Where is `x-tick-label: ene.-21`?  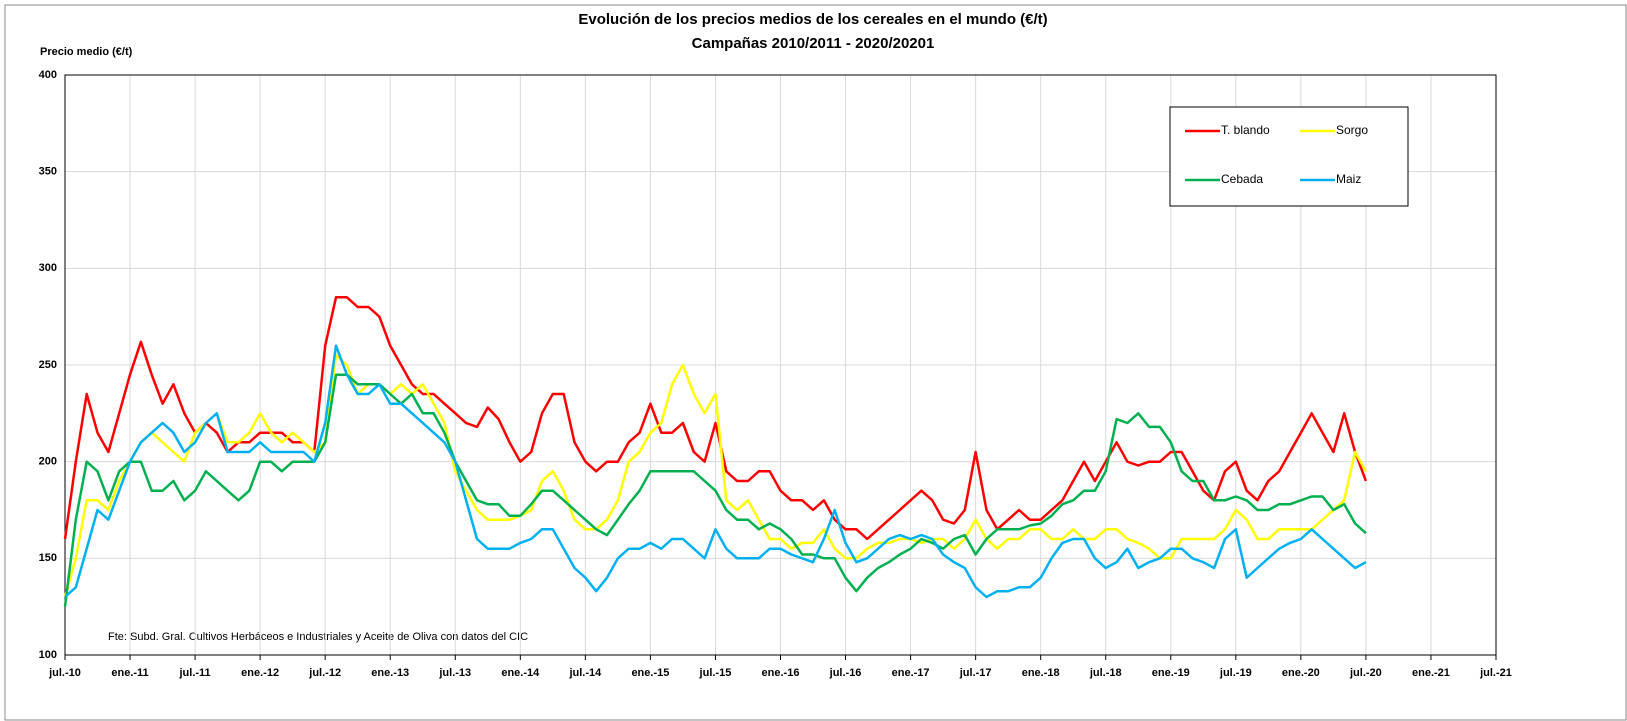
x-tick-label: ene.-21 is located at coordinates (1431, 673).